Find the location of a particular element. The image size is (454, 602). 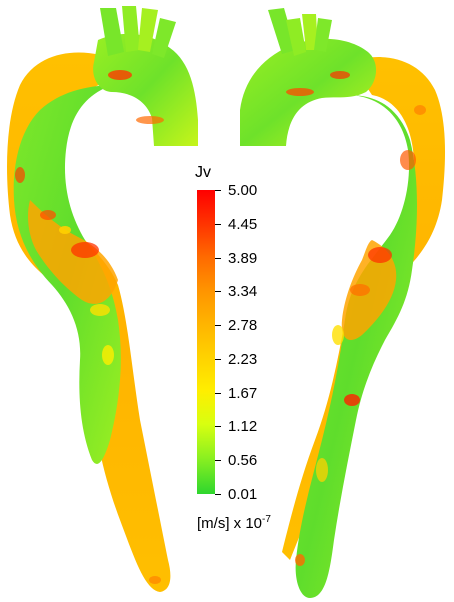

colorbar-tick-label: 0.56 is located at coordinates (243, 461).